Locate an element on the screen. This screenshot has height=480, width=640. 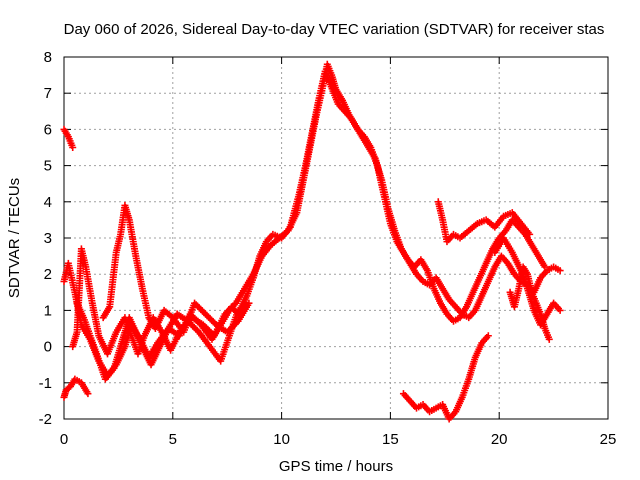
series-seg-f is located at coordinates (176, 268).